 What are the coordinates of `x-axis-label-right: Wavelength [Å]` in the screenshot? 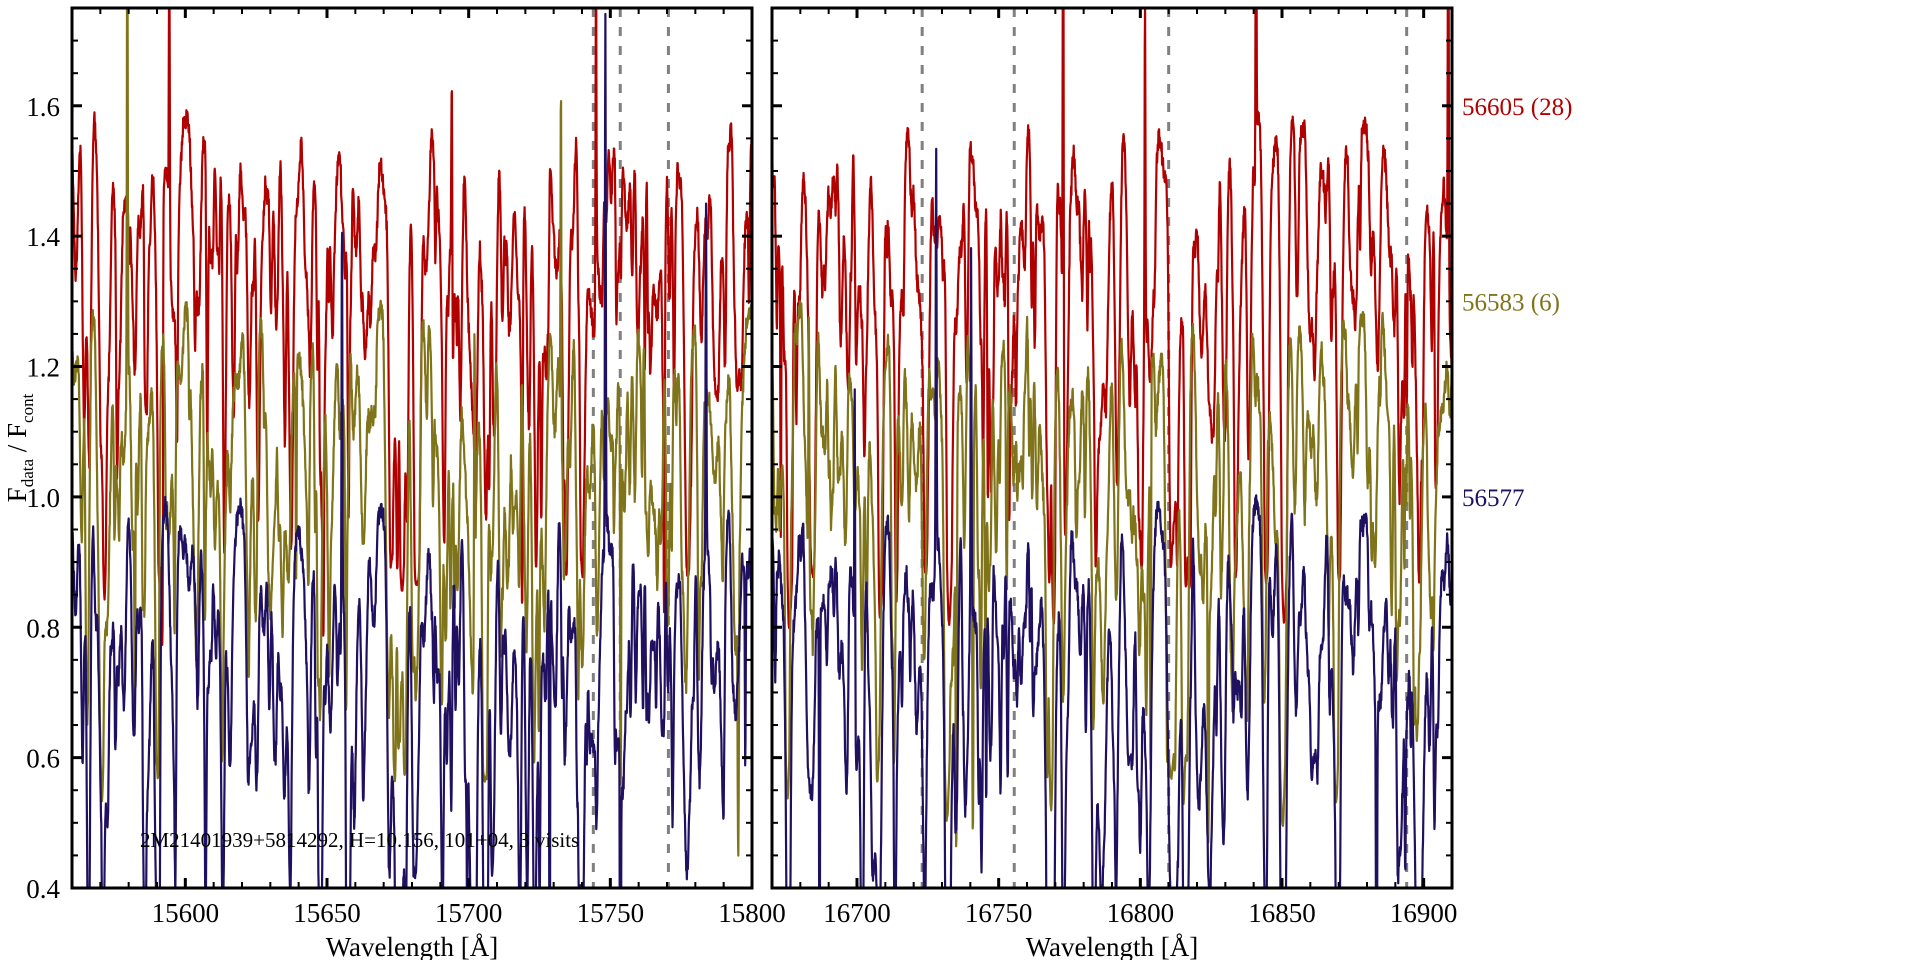 It's located at (1112, 946).